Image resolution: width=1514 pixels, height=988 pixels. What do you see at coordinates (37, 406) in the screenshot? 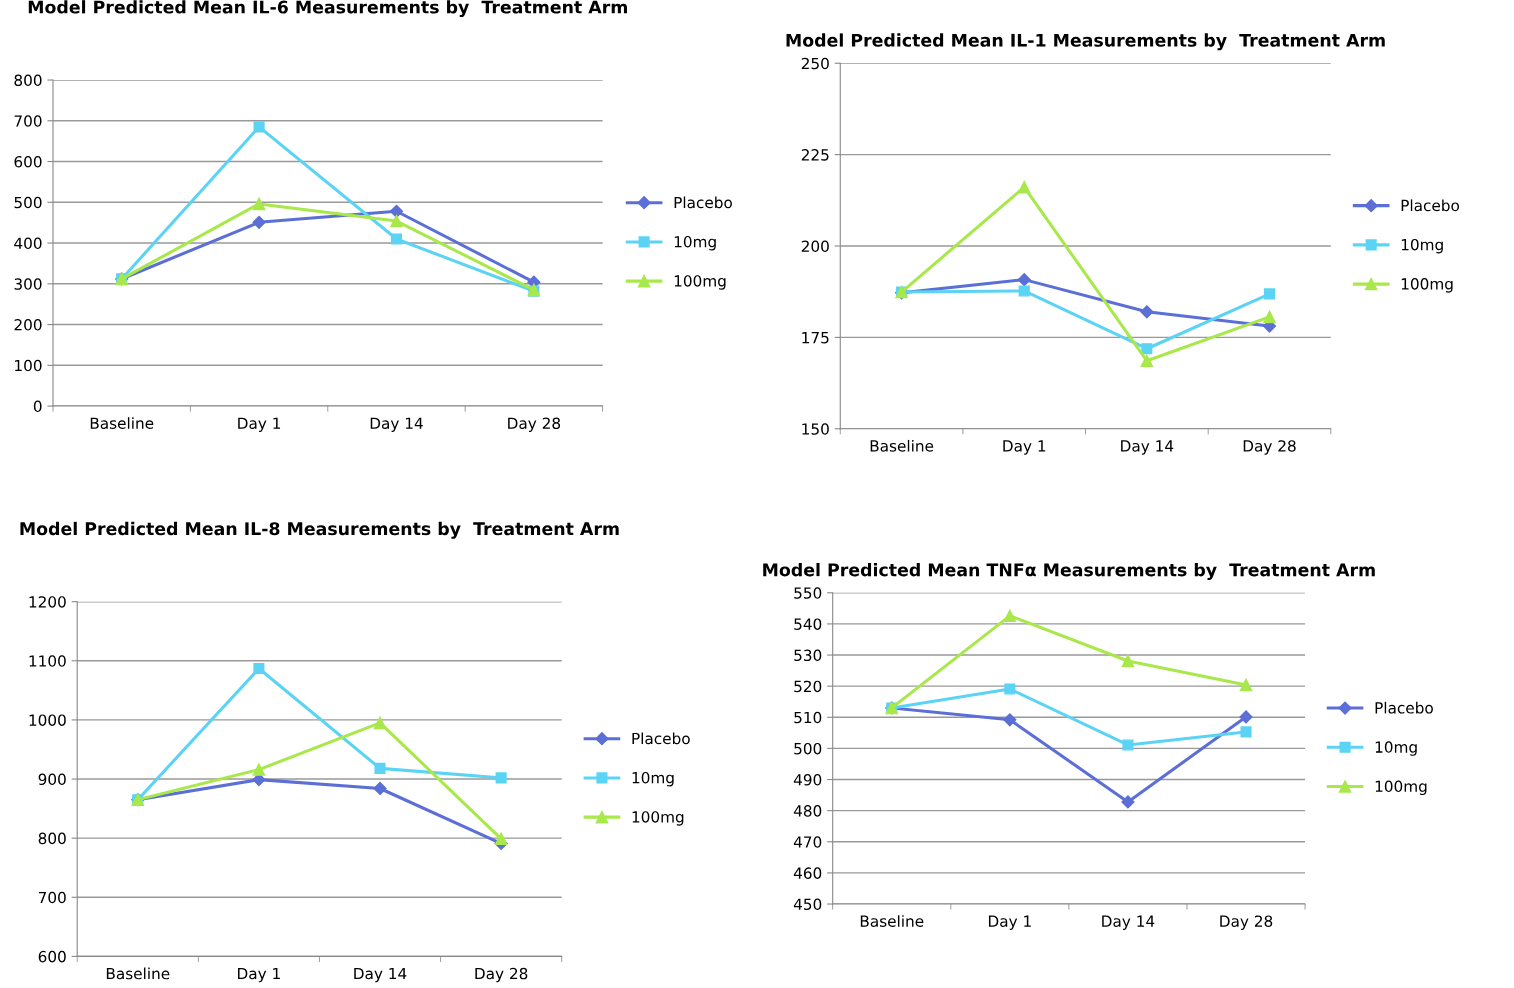
I see `y-tick-label: 0` at bounding box center [37, 406].